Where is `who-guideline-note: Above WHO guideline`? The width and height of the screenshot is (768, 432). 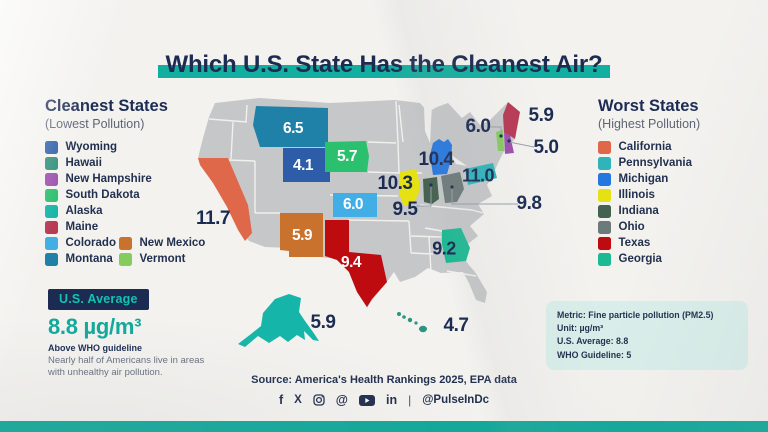 who-guideline-note: Above WHO guideline is located at coordinates (95, 348).